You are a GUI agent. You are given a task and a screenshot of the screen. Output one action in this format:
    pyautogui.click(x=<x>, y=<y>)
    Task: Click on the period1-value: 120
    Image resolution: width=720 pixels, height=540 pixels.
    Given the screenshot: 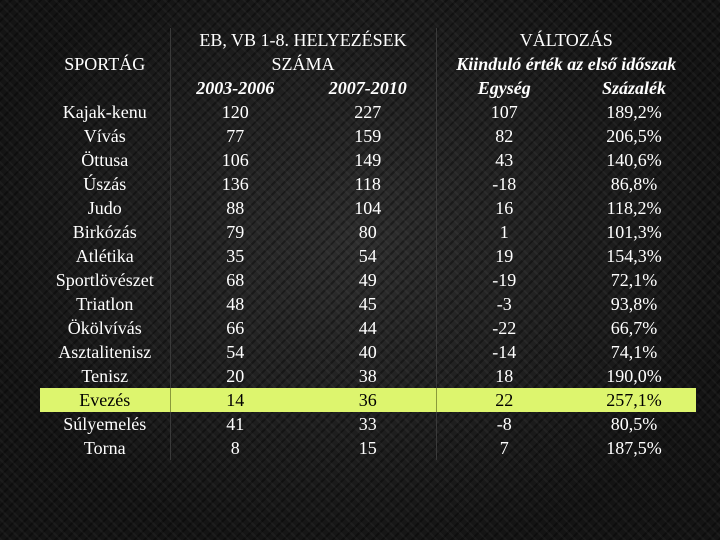 What is the action you would take?
    pyautogui.click(x=235, y=112)
    